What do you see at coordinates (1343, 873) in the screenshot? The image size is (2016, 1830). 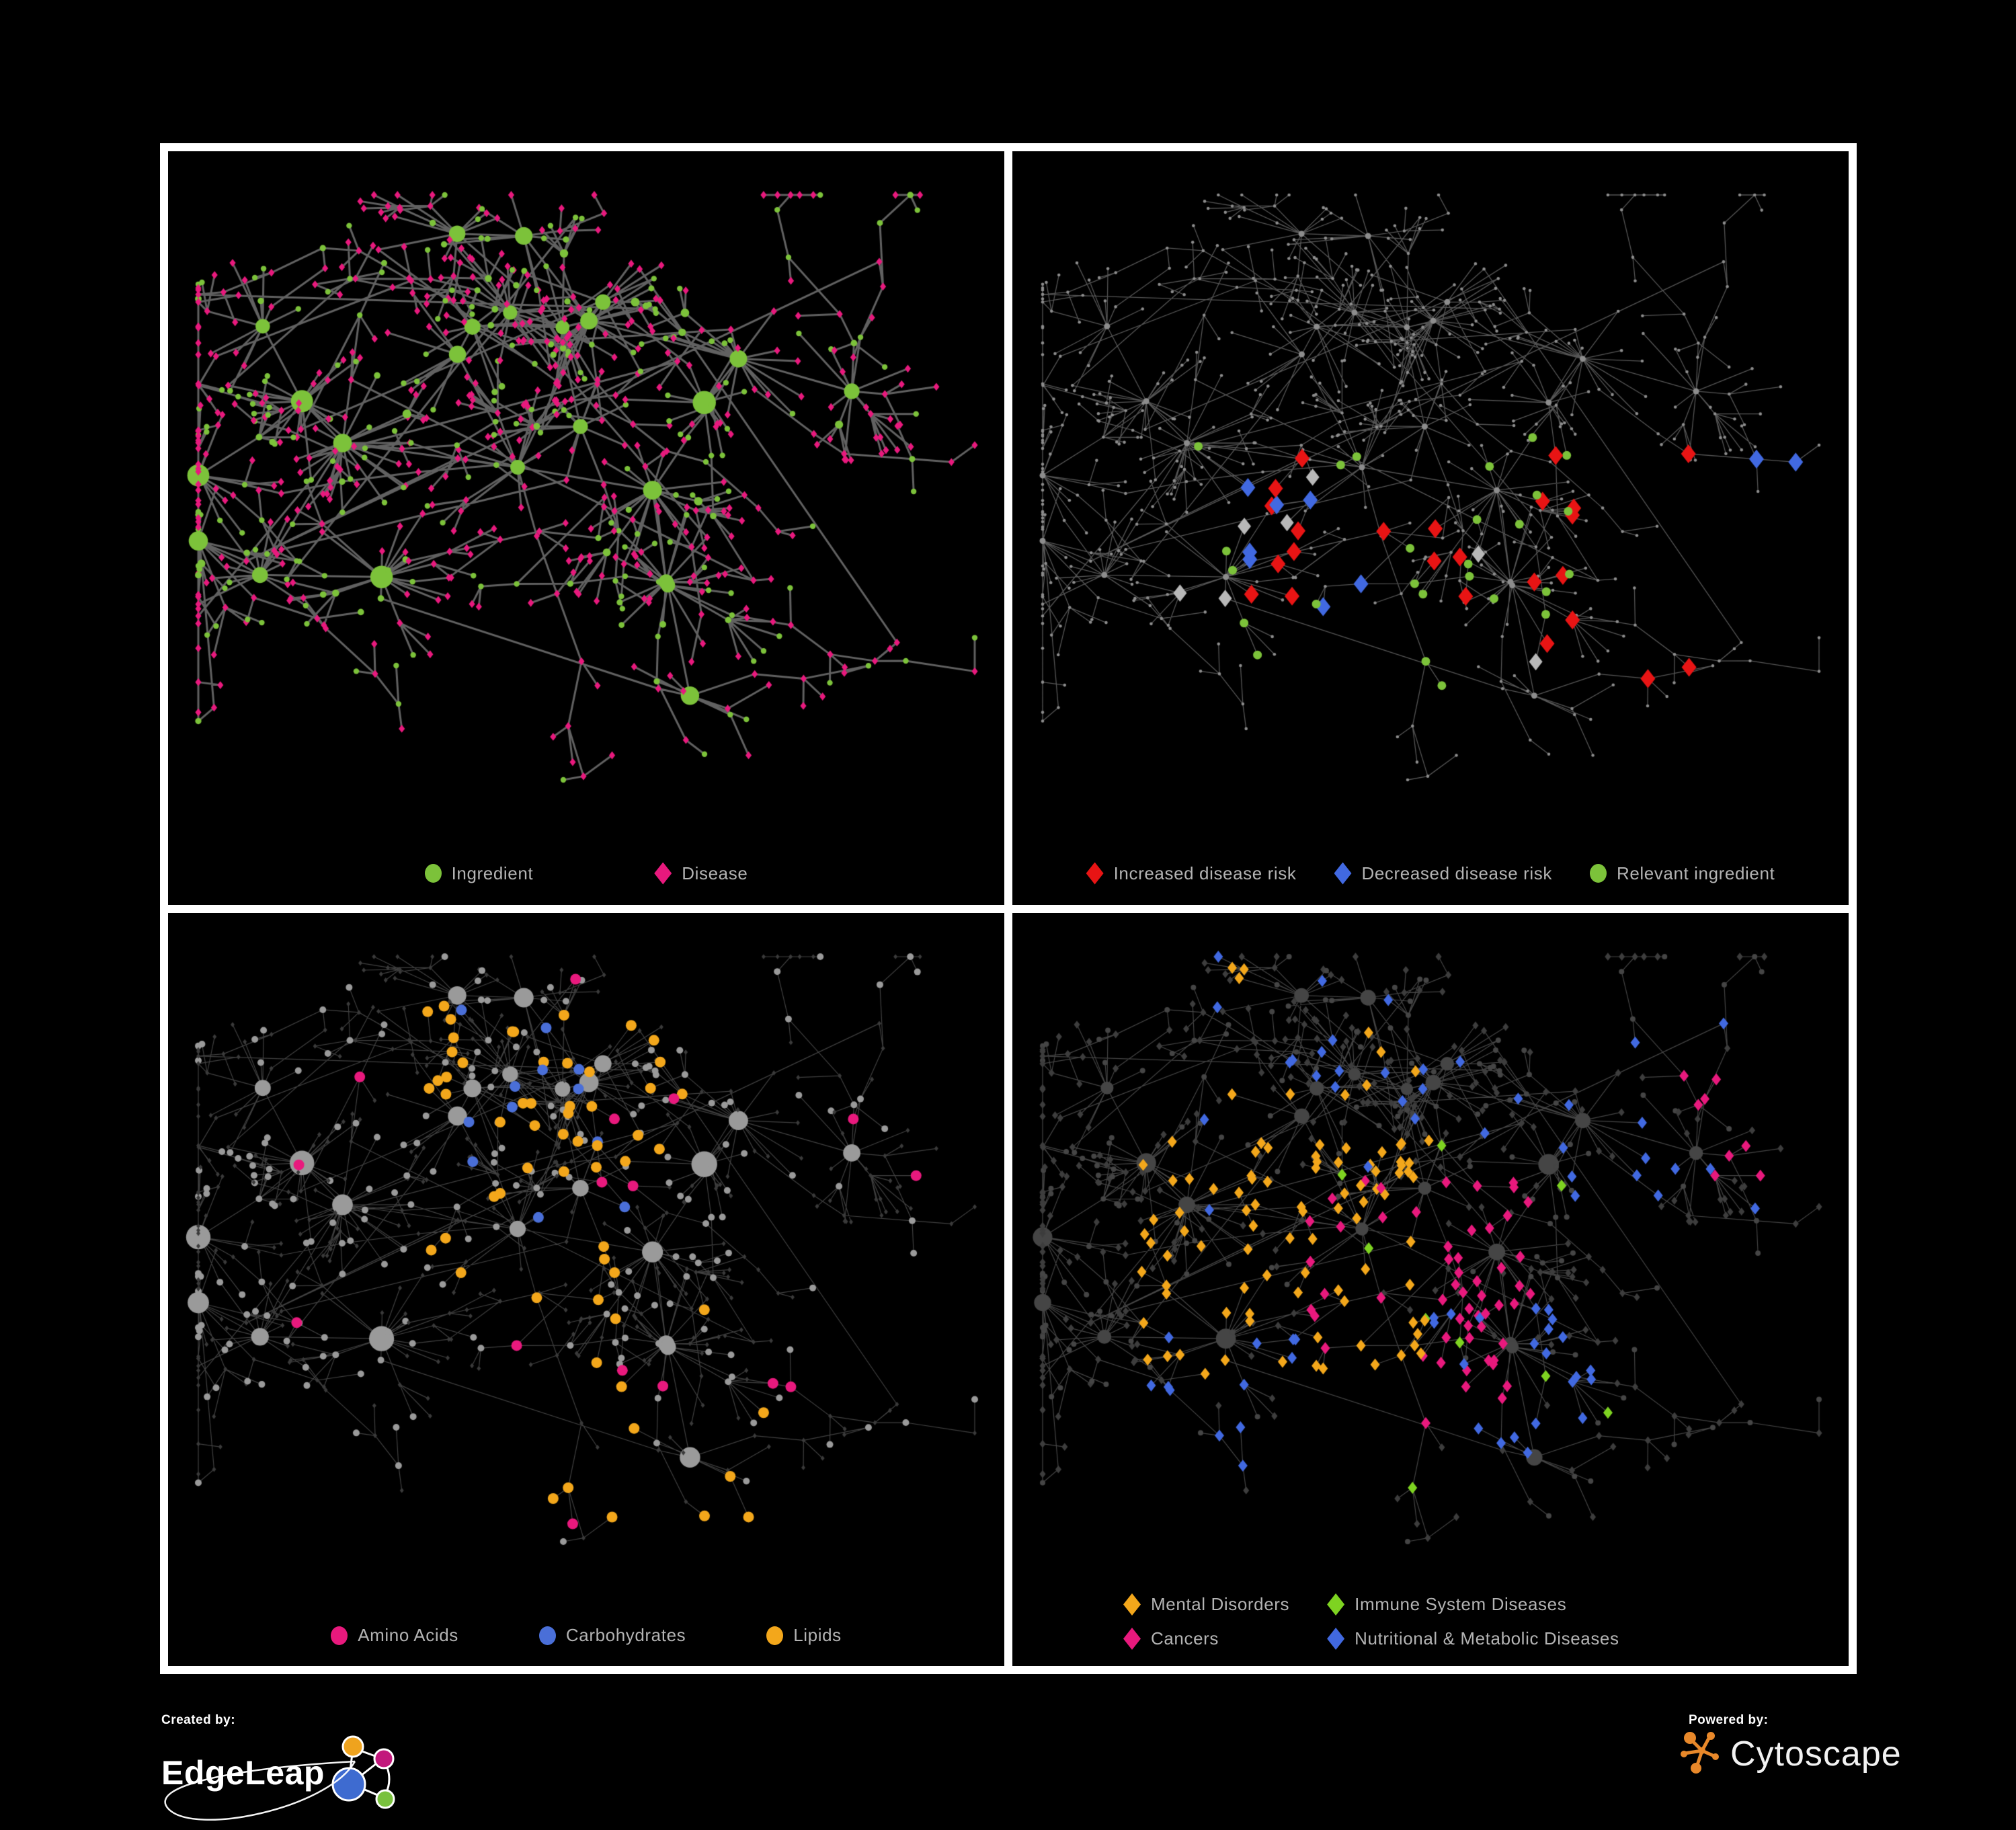 I see `decreased-disease-risk-legend-marker-diamond-icon` at bounding box center [1343, 873].